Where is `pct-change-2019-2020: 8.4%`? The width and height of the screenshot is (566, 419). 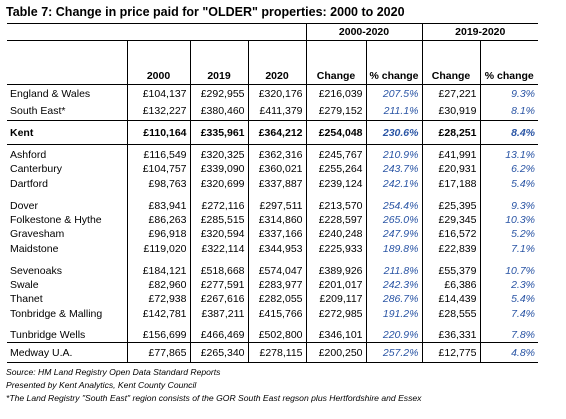
pct-change-2019-2020: 8.4% is located at coordinates (508, 132).